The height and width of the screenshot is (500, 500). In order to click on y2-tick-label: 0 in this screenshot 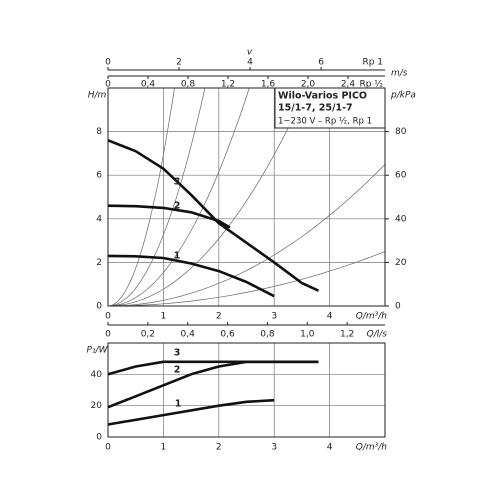, I will do `click(398, 307)`.